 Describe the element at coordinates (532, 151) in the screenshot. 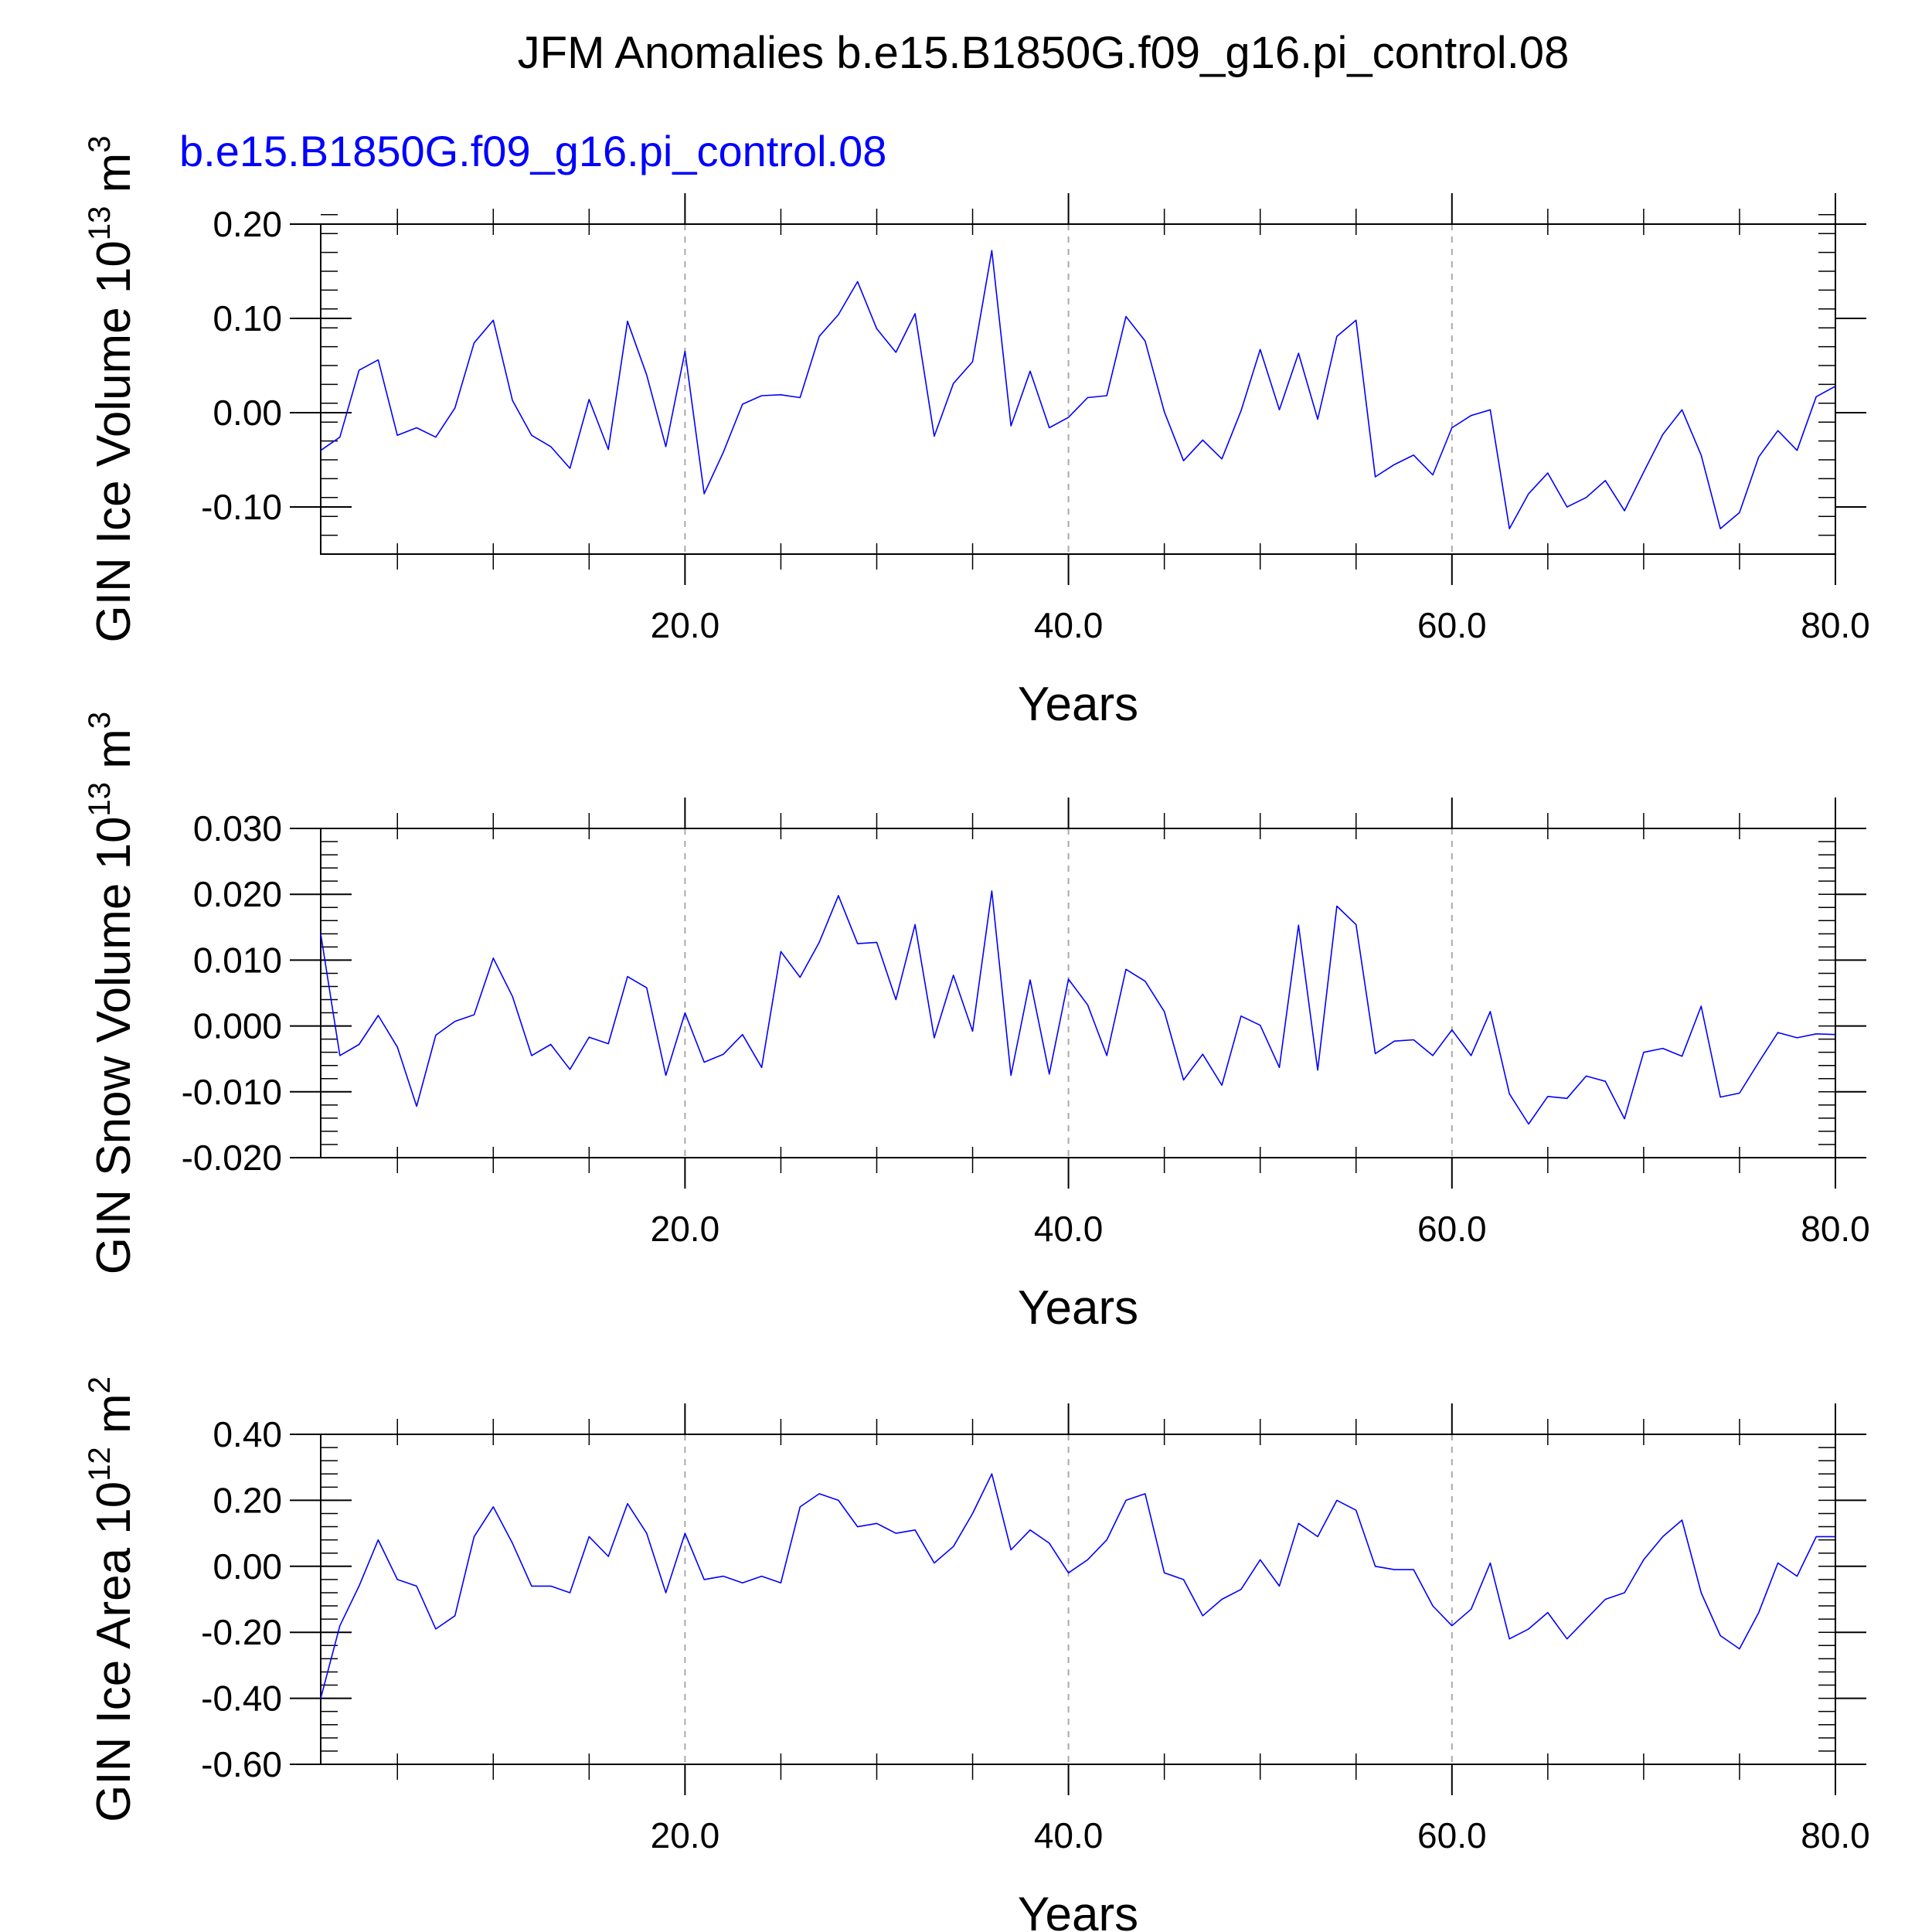

I see `case-label: b.e15.B1850G.f09_g16.pi_control.08` at that location.